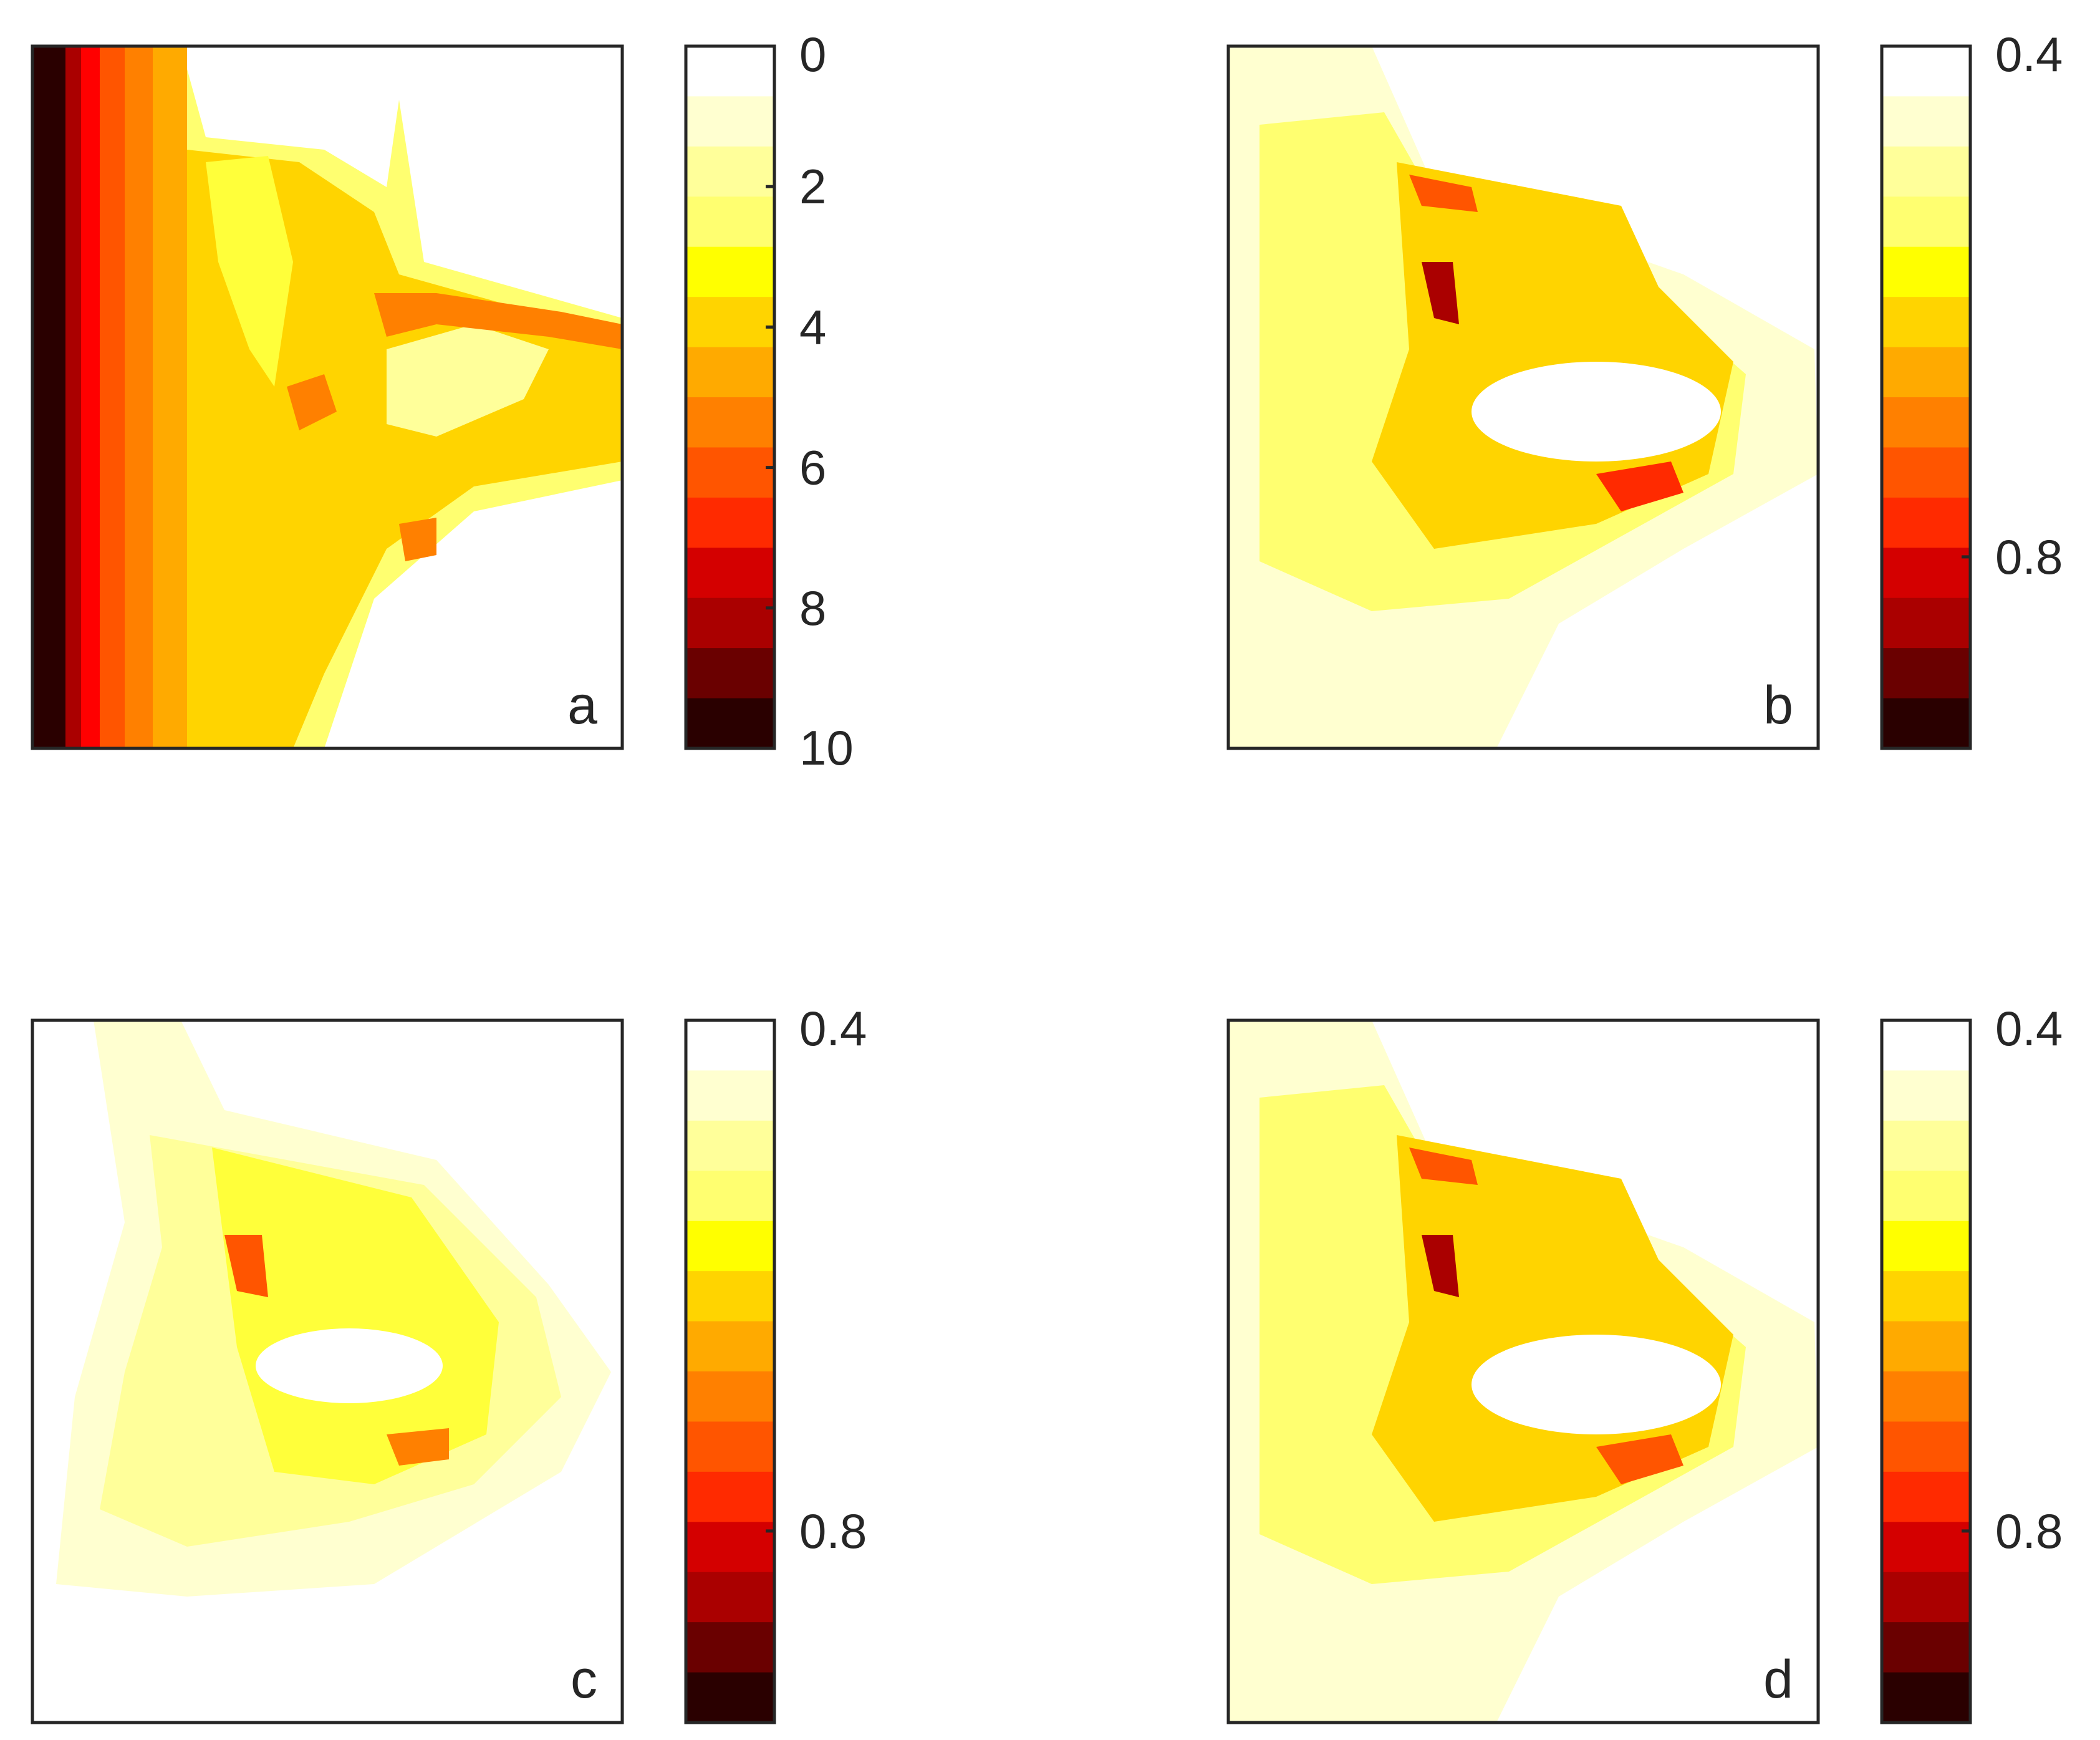 Image resolution: width=2100 pixels, height=1740 pixels. Describe the element at coordinates (582, 705) in the screenshot. I see `panel-a-label: a` at that location.